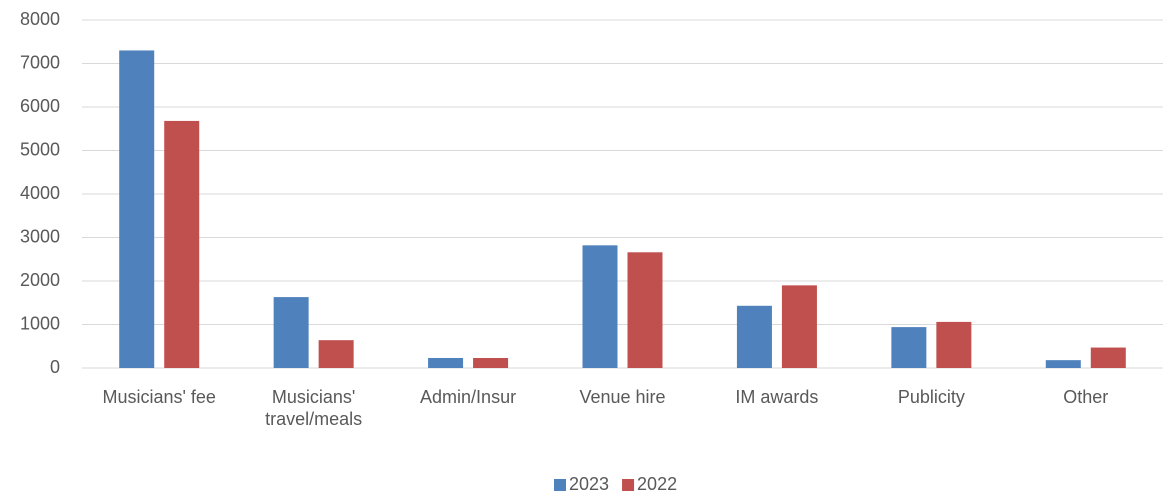 This screenshot has height=497, width=1166. Describe the element at coordinates (40, 280) in the screenshot. I see `y-tick-label: 2000` at that location.